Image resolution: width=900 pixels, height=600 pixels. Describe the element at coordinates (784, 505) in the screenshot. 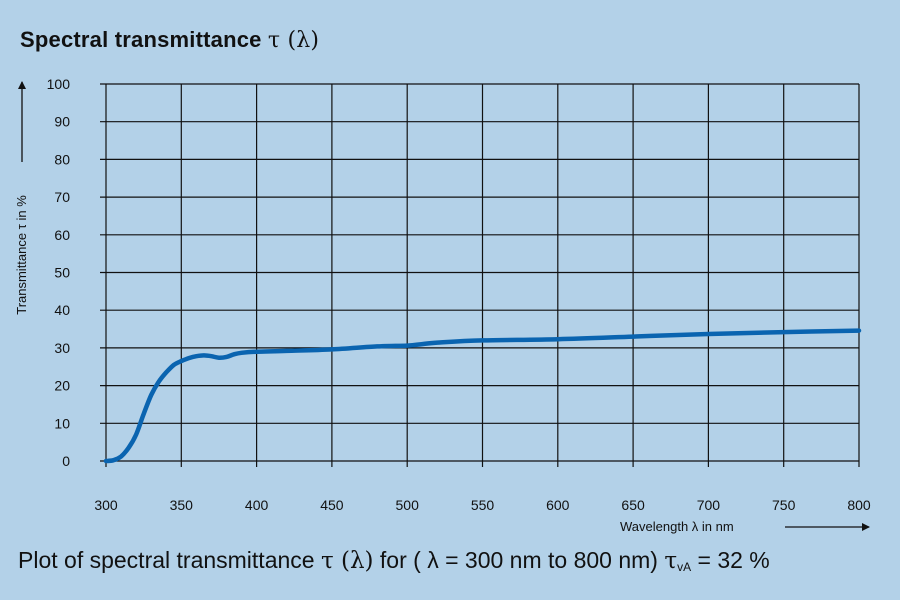

I see `x-tick-label: 750` at that location.